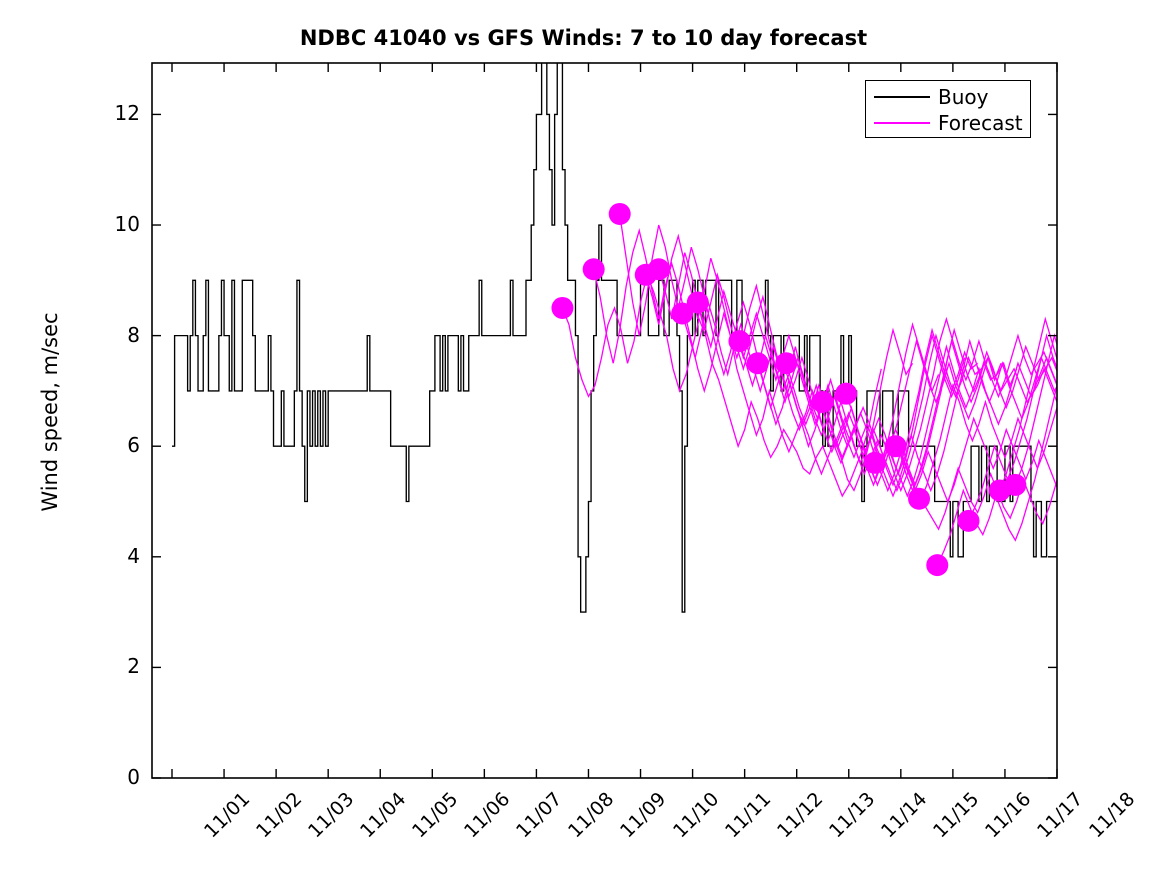 The image size is (1167, 875). What do you see at coordinates (127, 113) in the screenshot?
I see `y-tick-label: 12` at bounding box center [127, 113].